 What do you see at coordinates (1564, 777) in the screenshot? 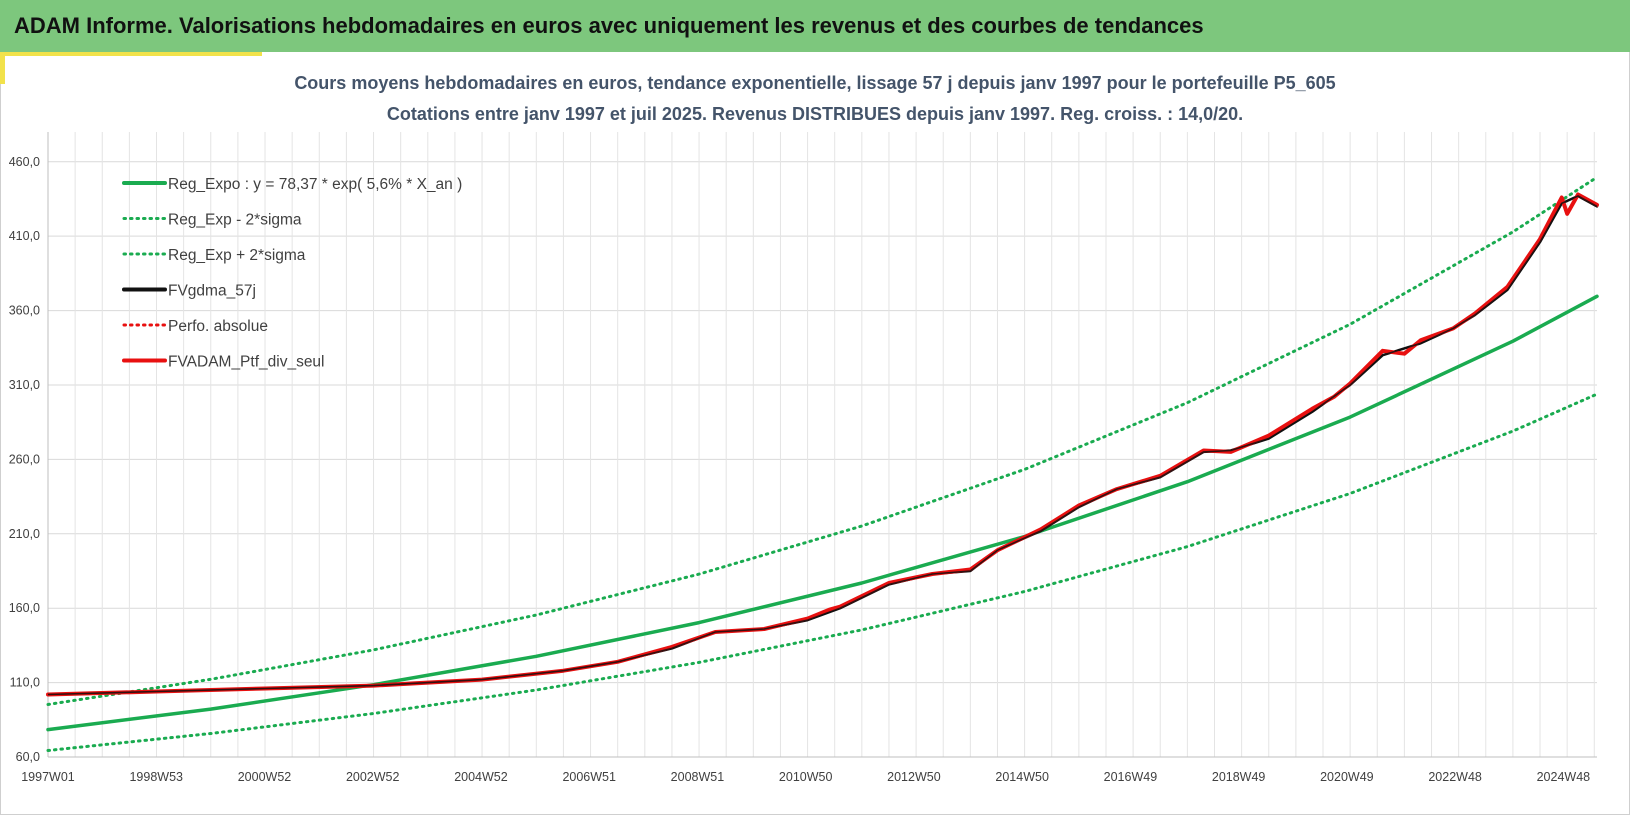
I see `x-tick-label: 2024W48` at bounding box center [1564, 777].